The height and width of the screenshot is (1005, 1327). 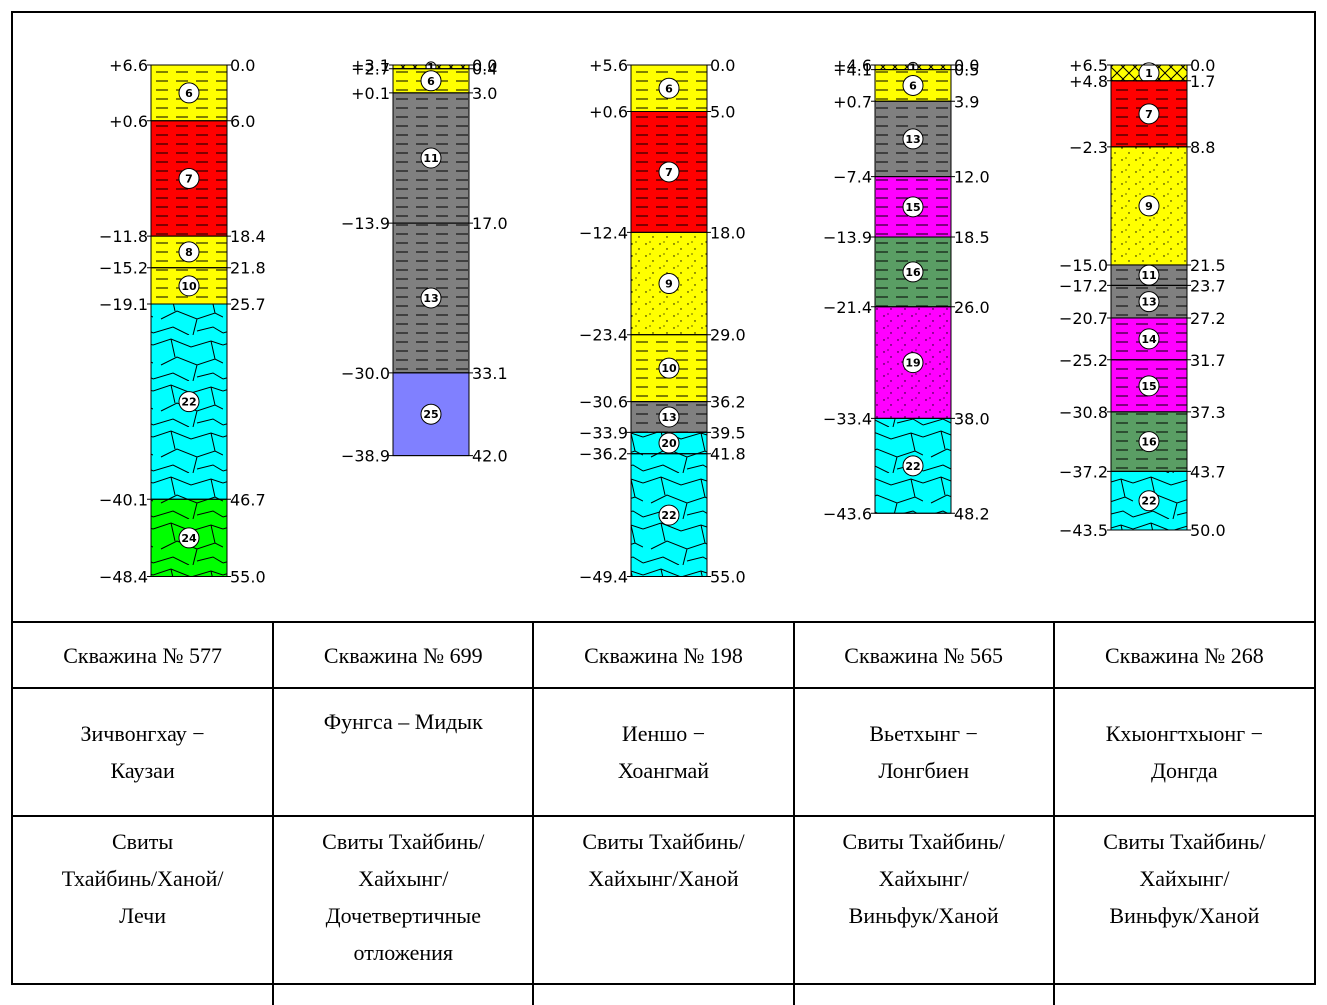 What do you see at coordinates (603, 454) in the screenshot?
I see `elevation-label: −36.2` at bounding box center [603, 454].